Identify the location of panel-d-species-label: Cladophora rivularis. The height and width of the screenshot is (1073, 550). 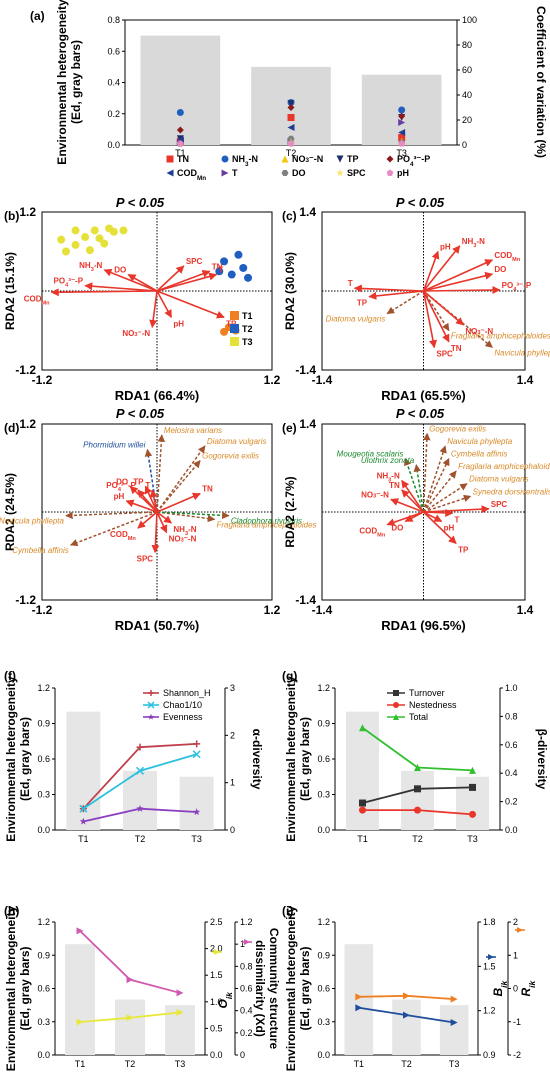
(266, 521).